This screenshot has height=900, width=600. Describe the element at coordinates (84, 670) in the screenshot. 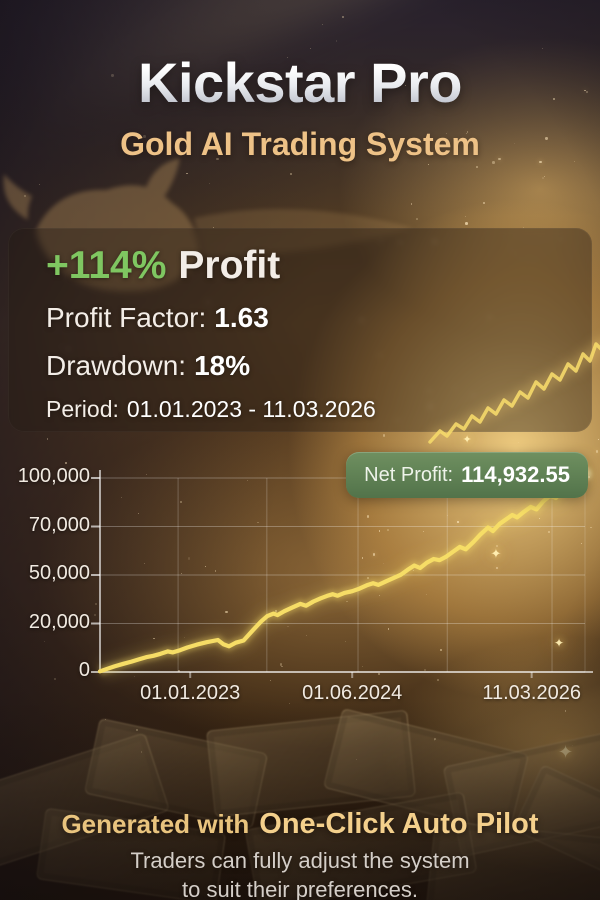

I see `y-axis-label: 0` at that location.